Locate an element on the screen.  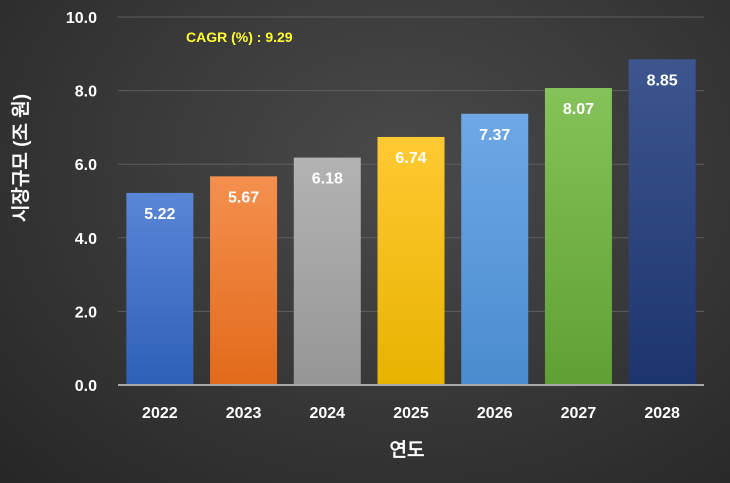
y-axis-label: 시장규모 (조 원) is located at coordinates (21, 158).